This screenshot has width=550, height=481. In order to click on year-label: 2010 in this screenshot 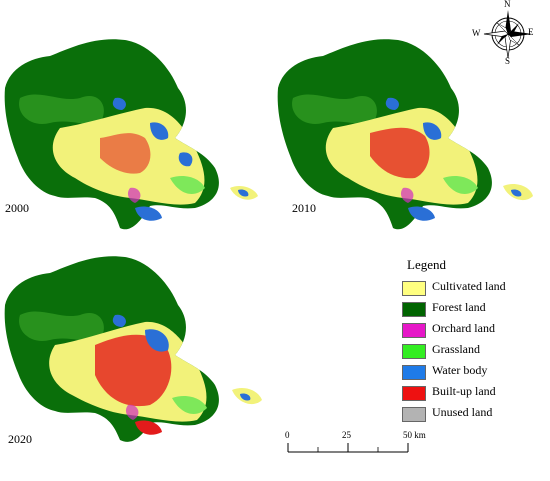, I will do `click(304, 208)`.